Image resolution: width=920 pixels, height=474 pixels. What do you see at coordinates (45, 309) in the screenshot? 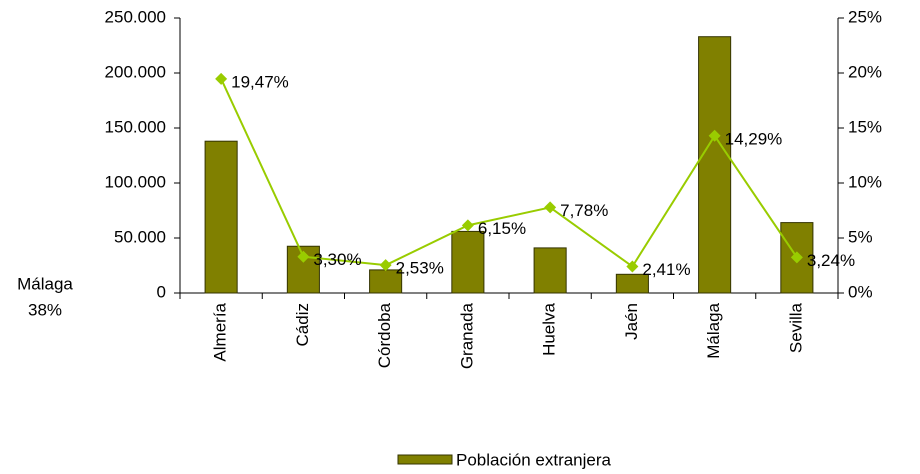
I see `annotation: 38%` at bounding box center [45, 309].